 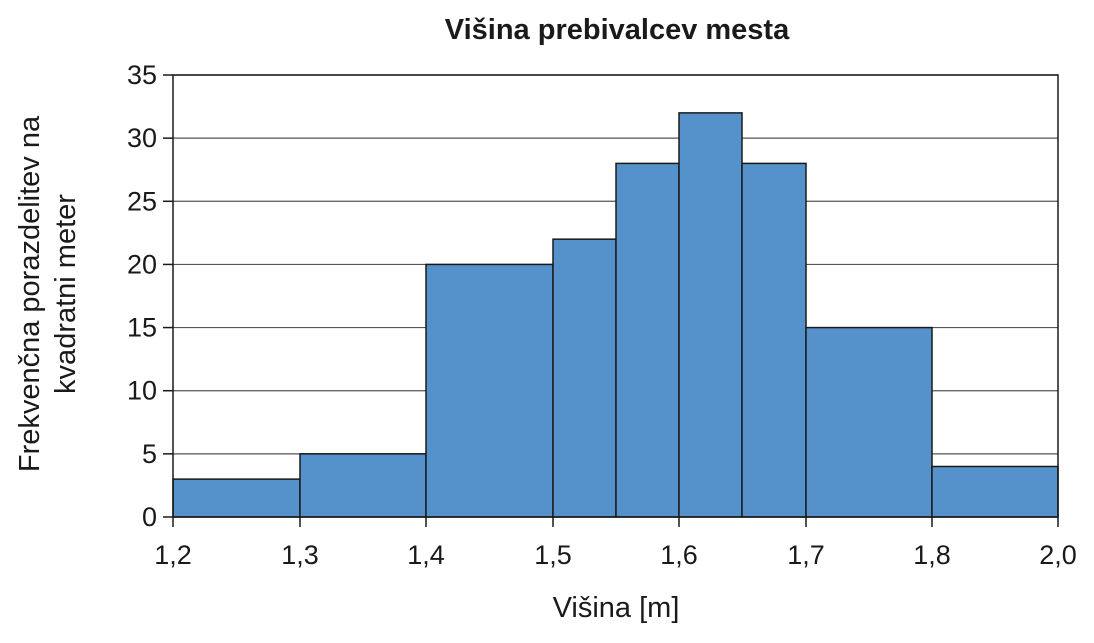 What do you see at coordinates (142, 201) in the screenshot?
I see `y-tick-label: 25` at bounding box center [142, 201].